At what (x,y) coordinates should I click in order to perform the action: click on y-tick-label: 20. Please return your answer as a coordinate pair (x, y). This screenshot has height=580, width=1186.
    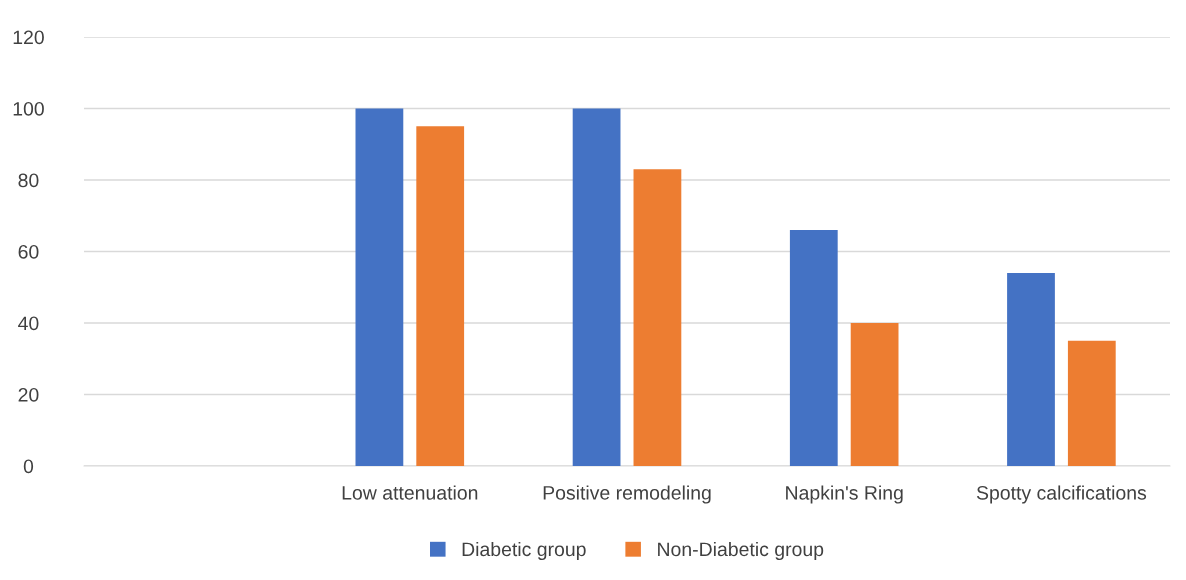
    Looking at the image, I should click on (28, 394).